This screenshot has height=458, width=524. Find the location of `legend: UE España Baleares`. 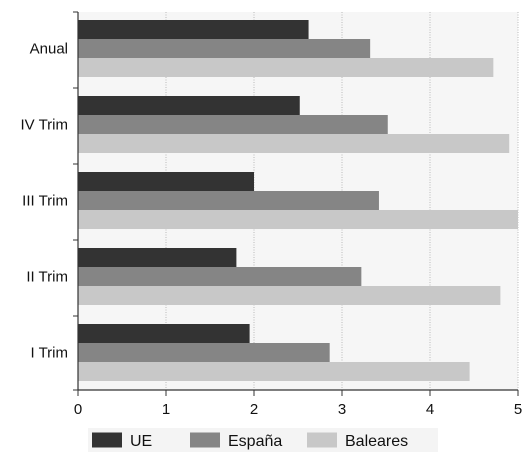

legend: UE España Baleares is located at coordinates (263, 440).